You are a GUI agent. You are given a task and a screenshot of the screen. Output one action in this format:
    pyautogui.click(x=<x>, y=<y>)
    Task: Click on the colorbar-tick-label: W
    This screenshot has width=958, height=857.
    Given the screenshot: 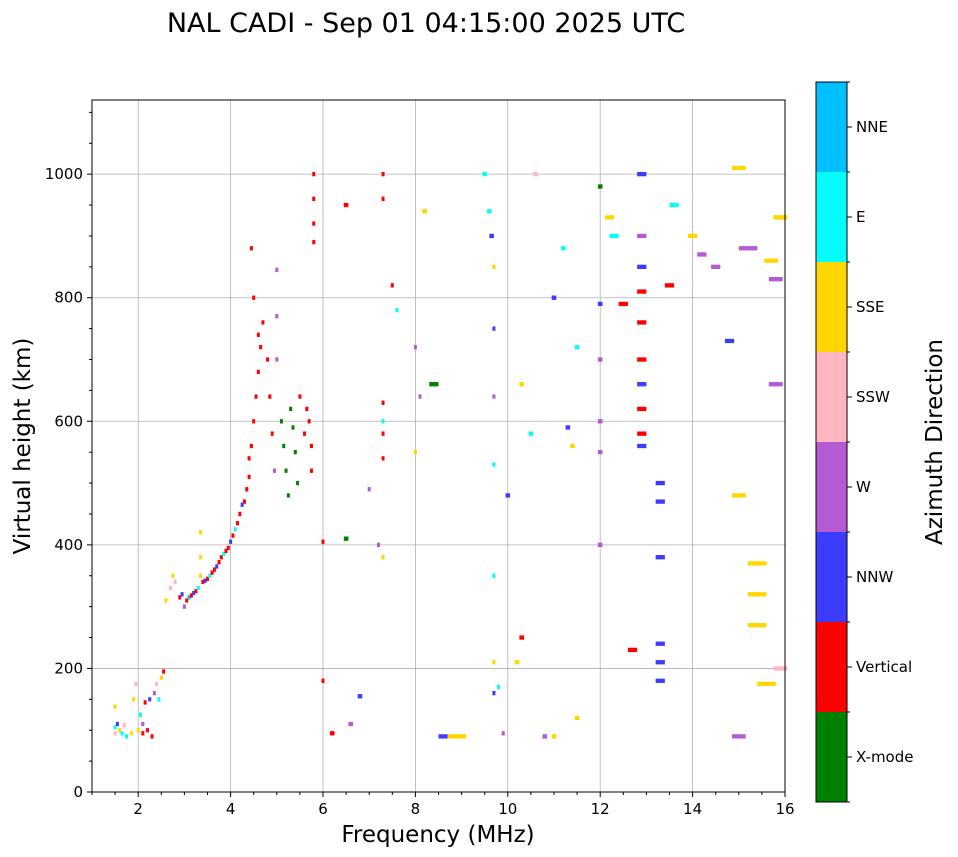 What is the action you would take?
    pyautogui.click(x=863, y=487)
    